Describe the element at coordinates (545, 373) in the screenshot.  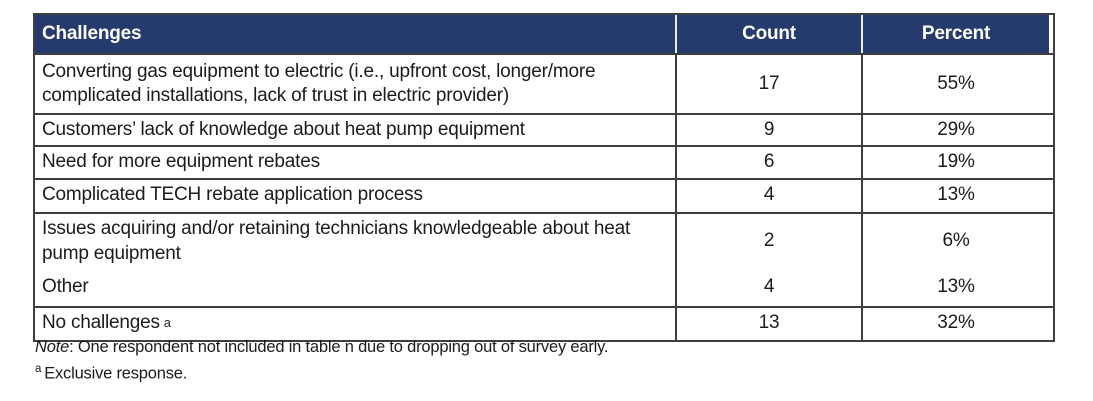
I see `footnote-a: a Exclusive response.` at that location.